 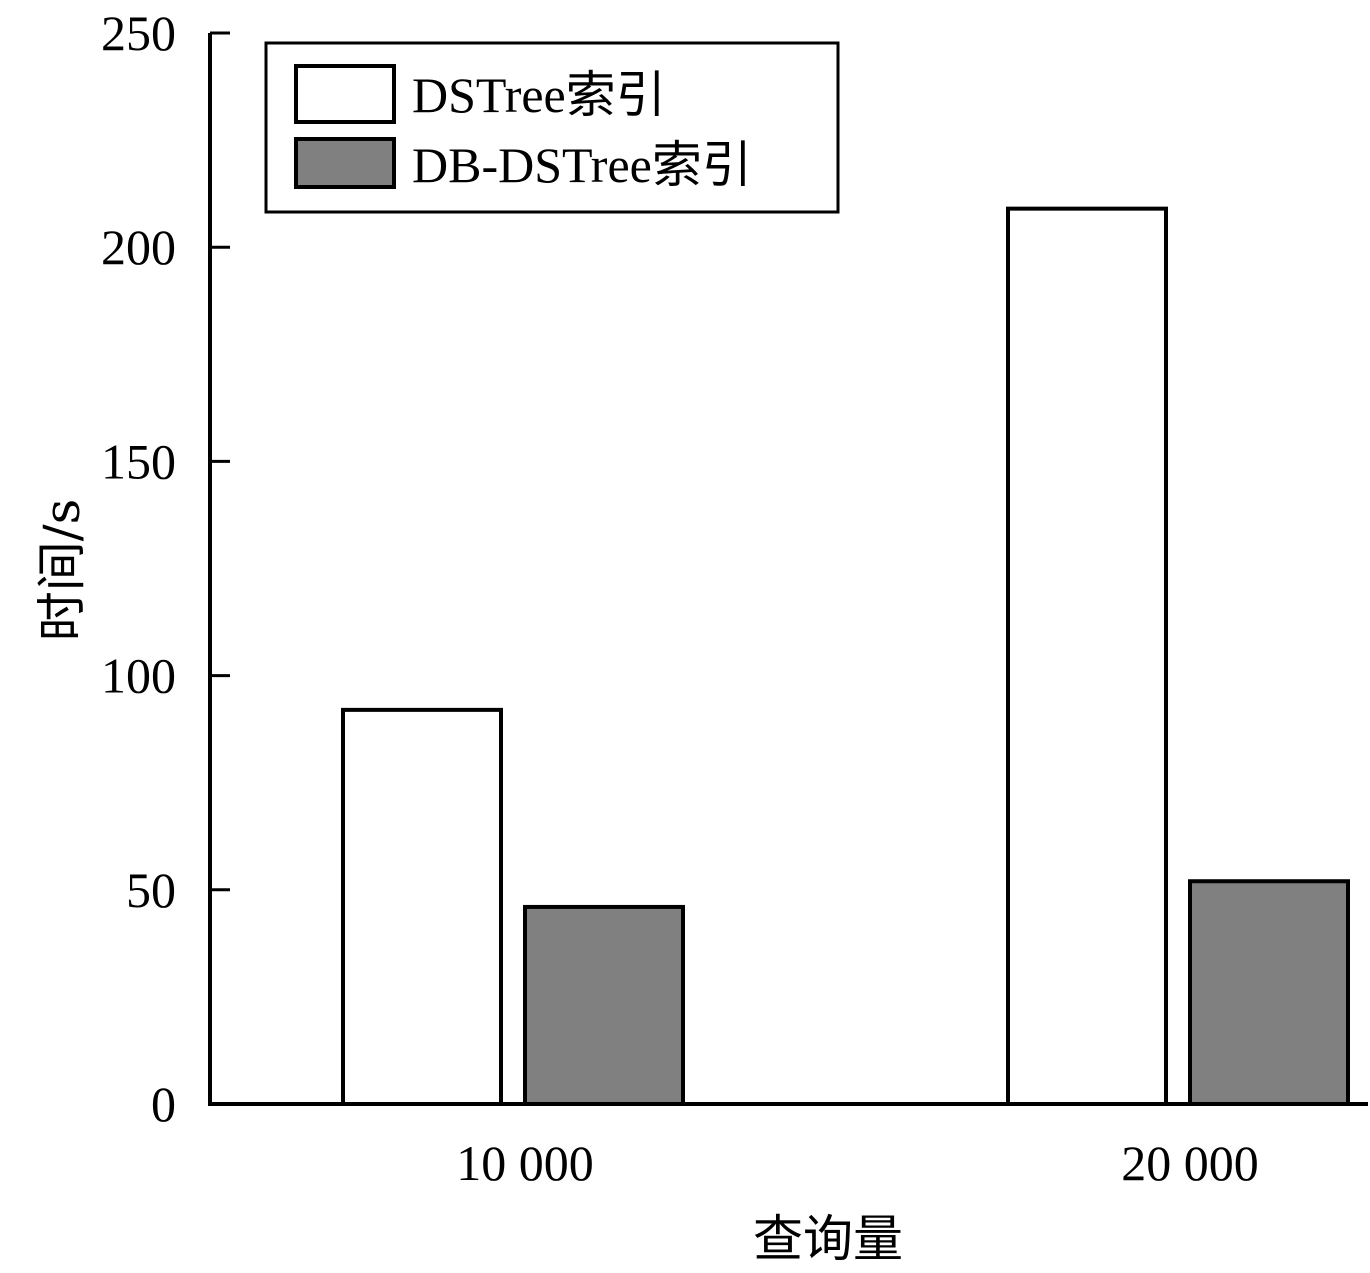 I want to click on x-tick-label: 10 000, so click(x=525, y=1163).